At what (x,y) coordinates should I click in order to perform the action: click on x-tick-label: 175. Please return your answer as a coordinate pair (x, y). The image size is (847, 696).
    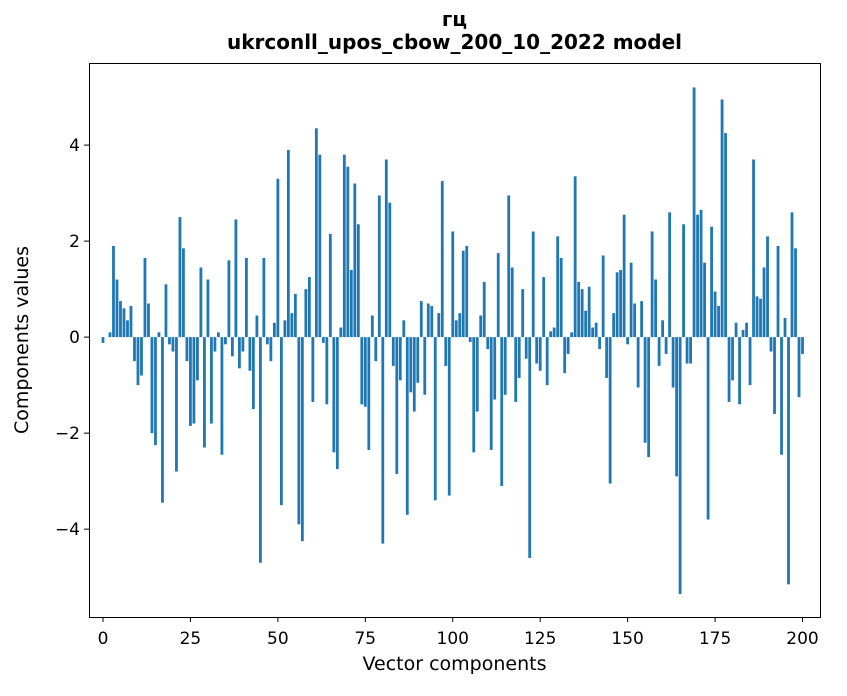
    Looking at the image, I should click on (715, 639).